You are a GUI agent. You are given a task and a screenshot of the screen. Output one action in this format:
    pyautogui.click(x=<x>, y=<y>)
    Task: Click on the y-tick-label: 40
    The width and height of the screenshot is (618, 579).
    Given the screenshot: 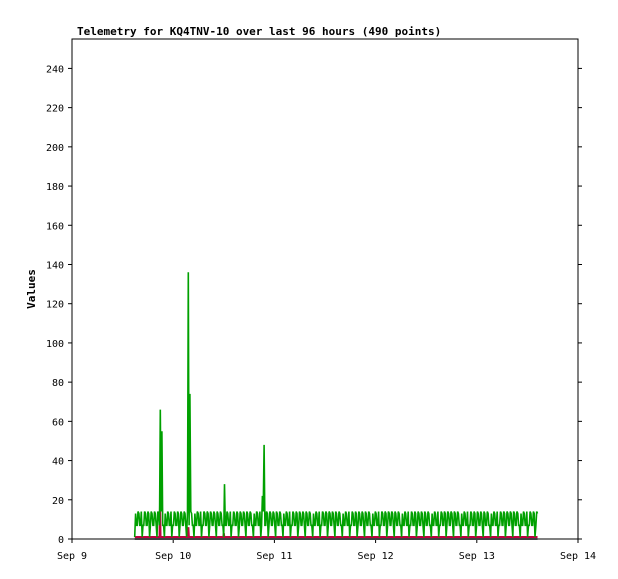 What is the action you would take?
    pyautogui.click(x=58, y=462)
    